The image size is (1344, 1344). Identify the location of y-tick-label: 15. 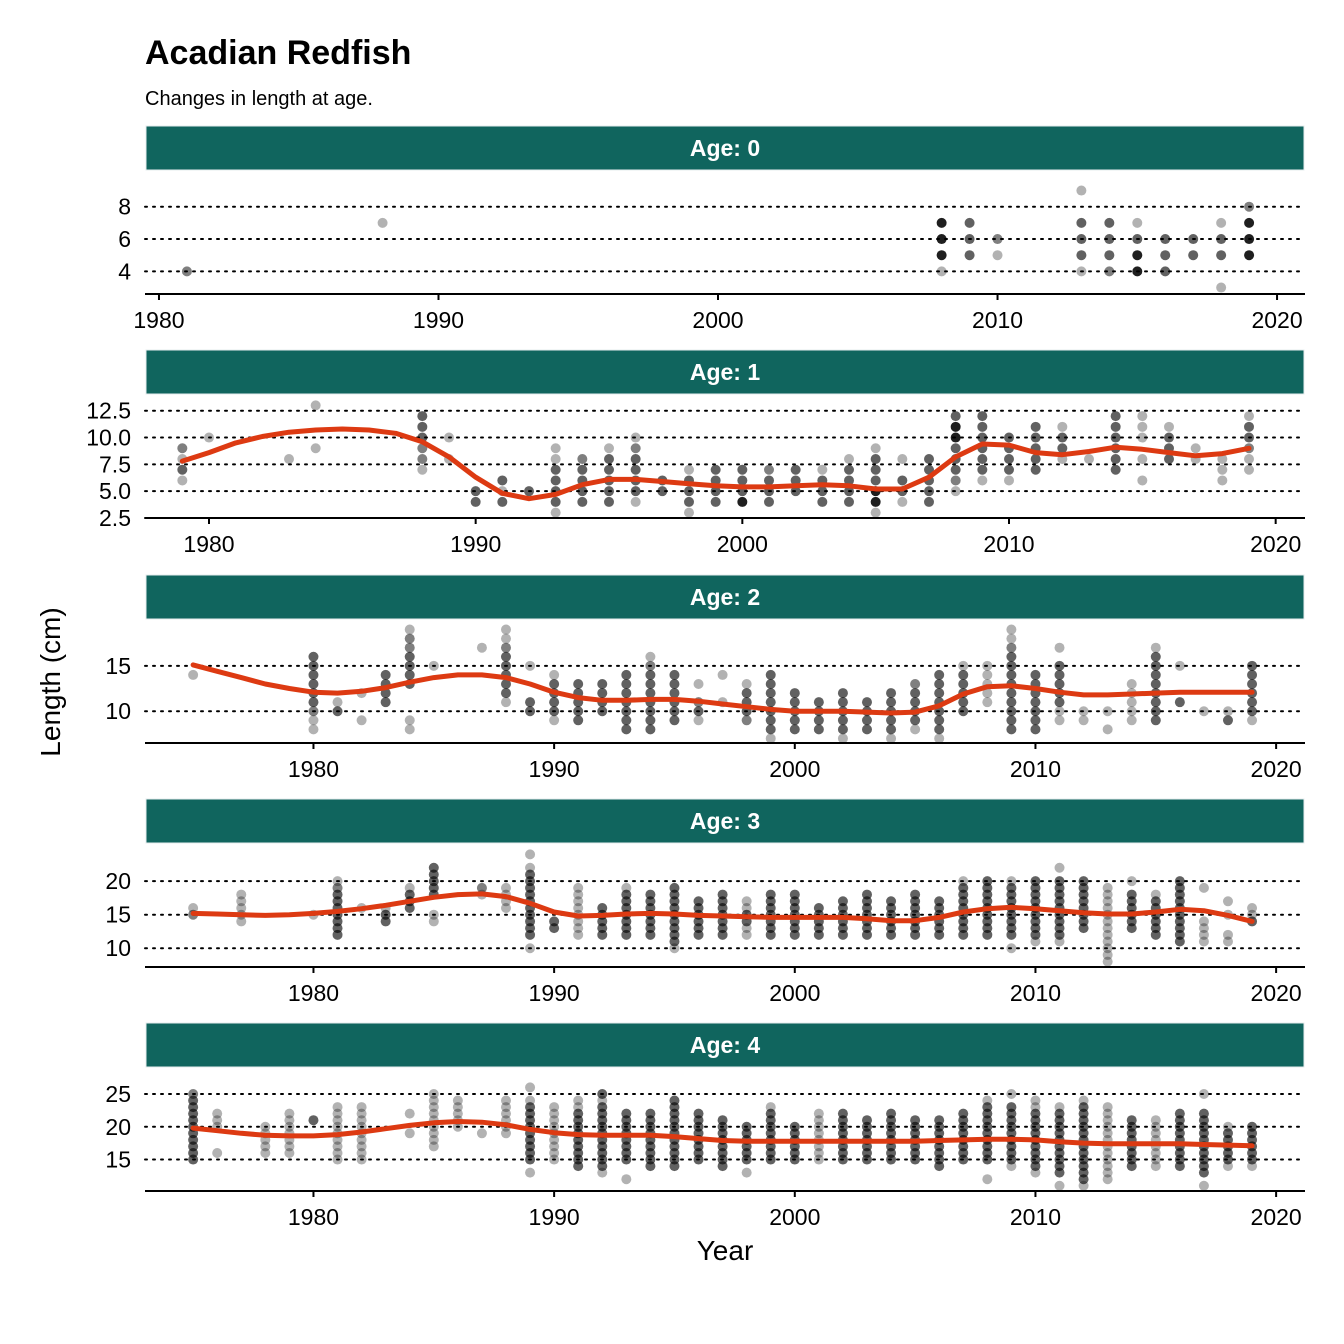
(118, 1160).